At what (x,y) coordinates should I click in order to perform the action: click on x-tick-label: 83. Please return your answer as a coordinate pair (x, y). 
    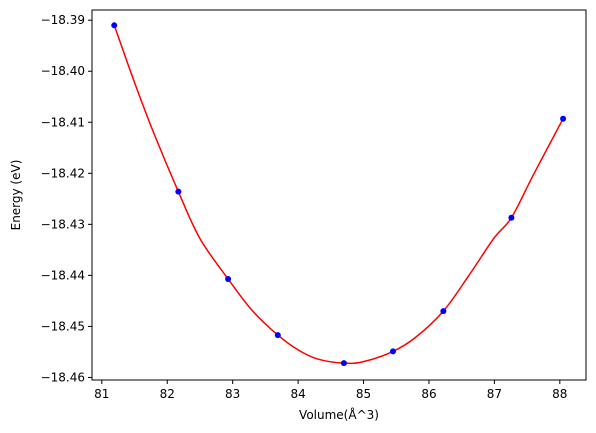
    Looking at the image, I should click on (232, 394).